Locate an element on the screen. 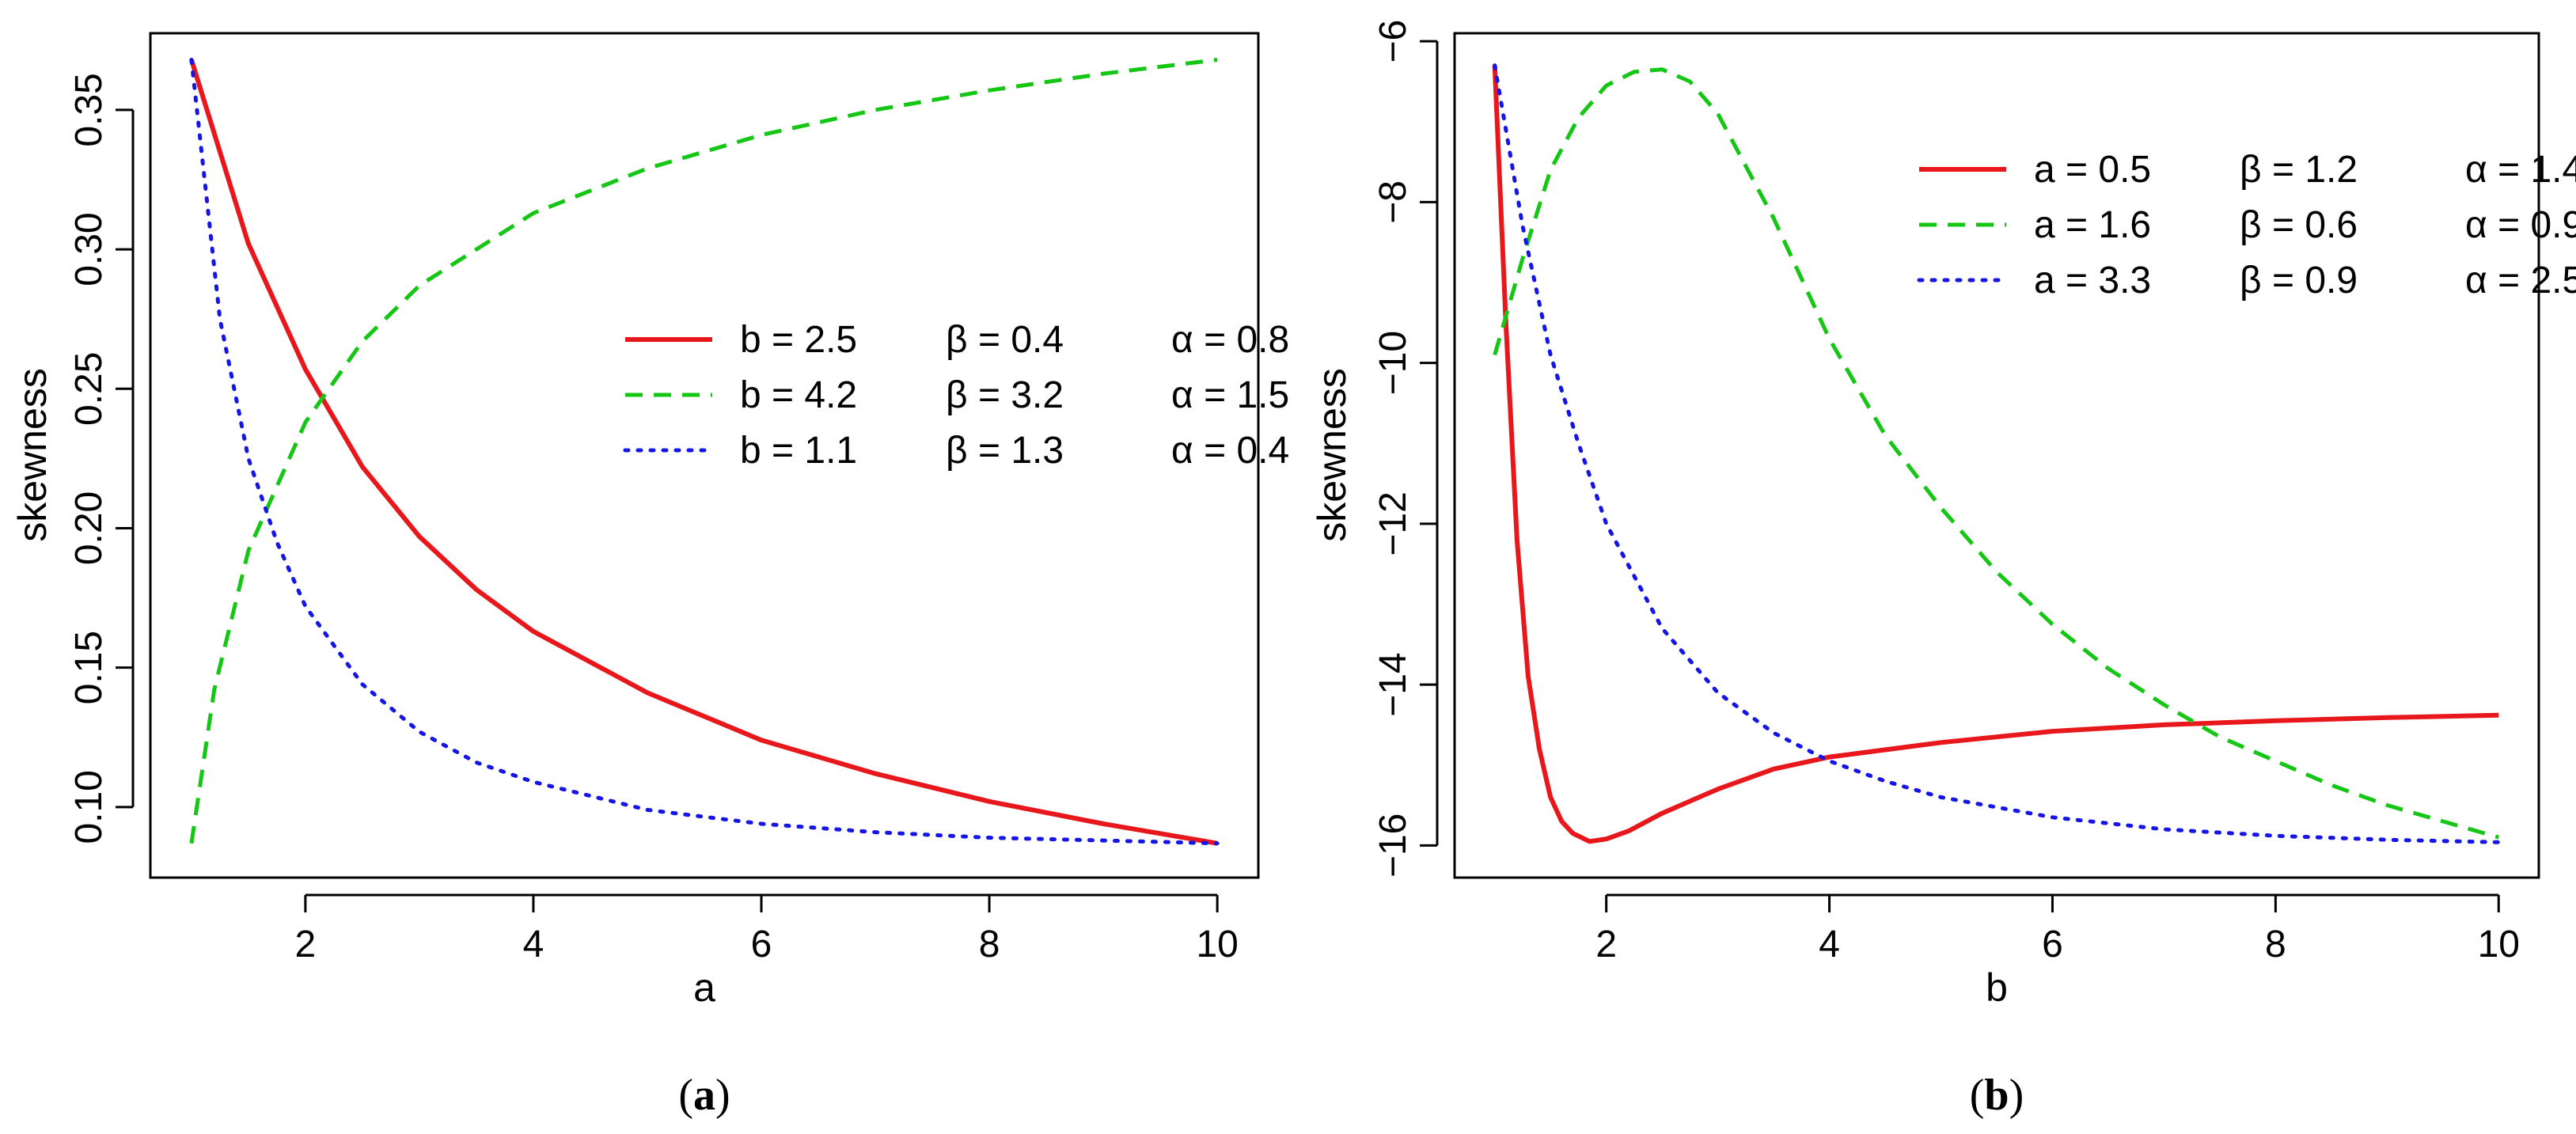 This screenshot has width=2576, height=1134. panel-a-legend-1-part-2: β = 0.4 is located at coordinates (1005, 340).